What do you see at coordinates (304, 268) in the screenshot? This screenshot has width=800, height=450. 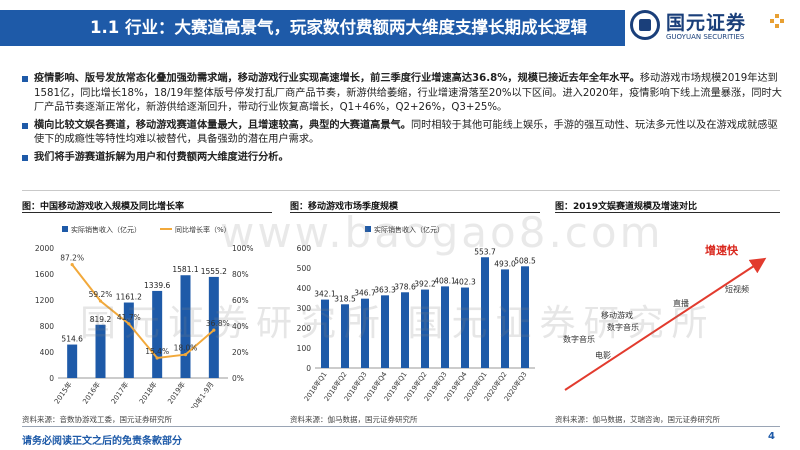 I see `y-tick-label: 500` at bounding box center [304, 268].